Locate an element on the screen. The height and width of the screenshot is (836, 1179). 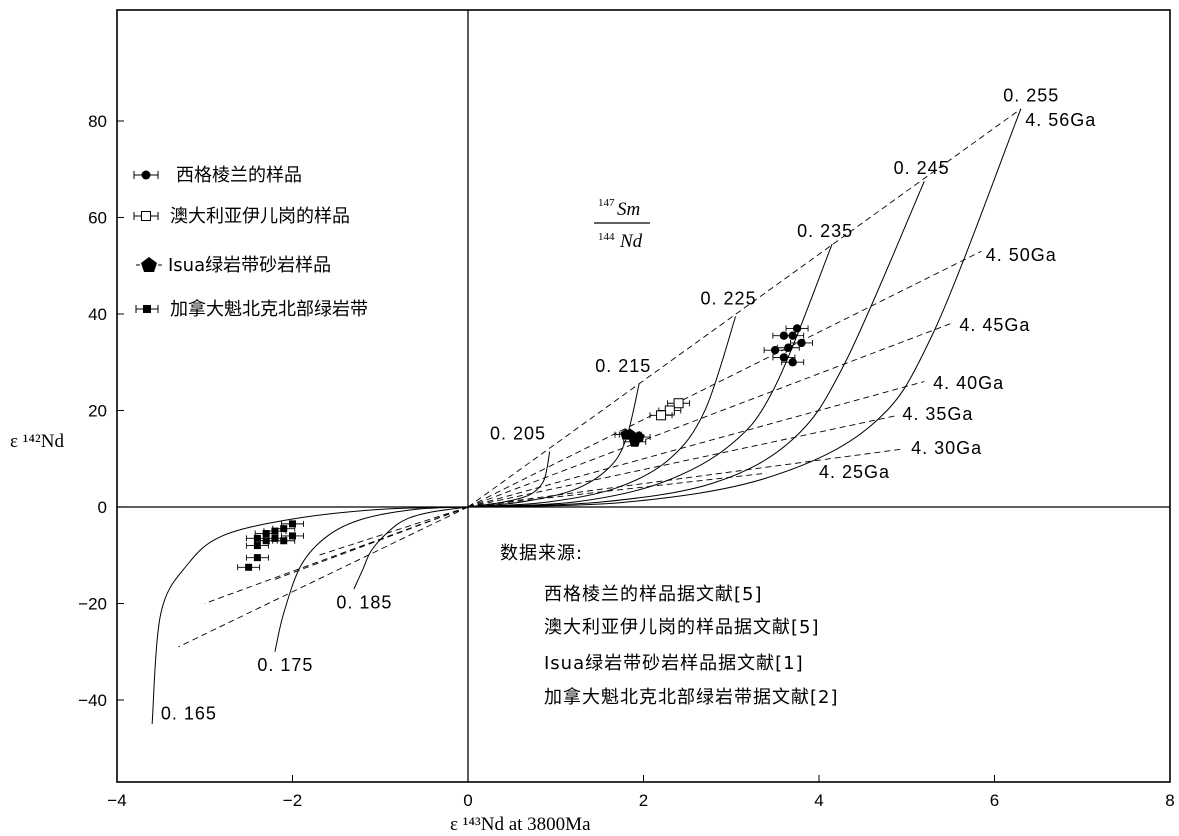
legend-label: Isua绿岩带砂岩样品 is located at coordinates (249, 265).